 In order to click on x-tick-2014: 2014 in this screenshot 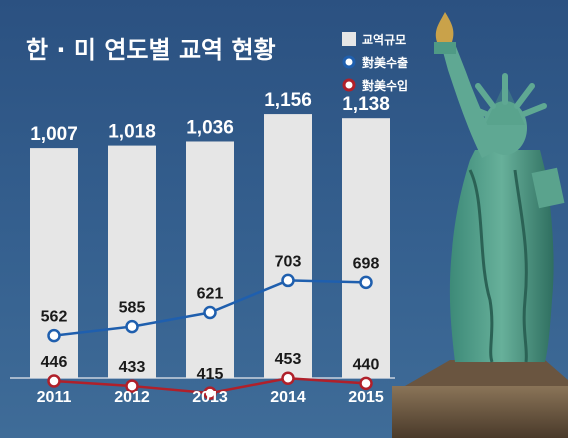, I will do `click(288, 397)`.